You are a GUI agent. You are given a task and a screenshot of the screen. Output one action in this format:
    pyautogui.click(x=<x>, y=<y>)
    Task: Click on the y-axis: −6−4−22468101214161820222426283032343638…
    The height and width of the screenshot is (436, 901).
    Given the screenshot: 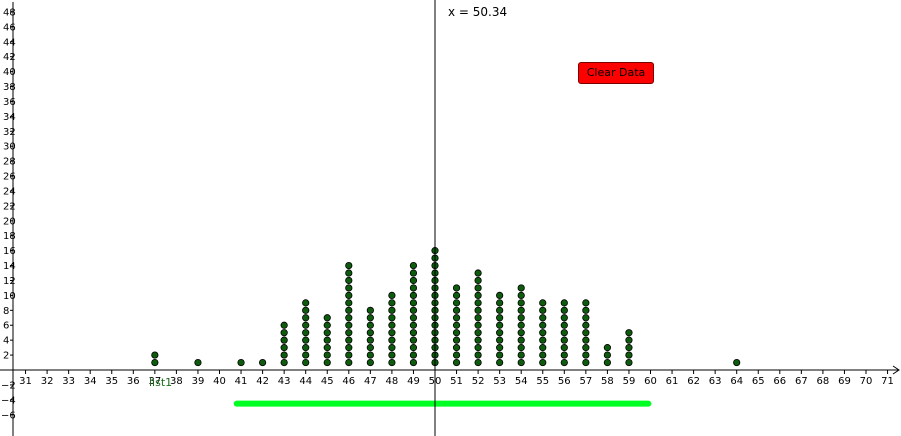 What is the action you would take?
    pyautogui.click(x=8, y=219)
    